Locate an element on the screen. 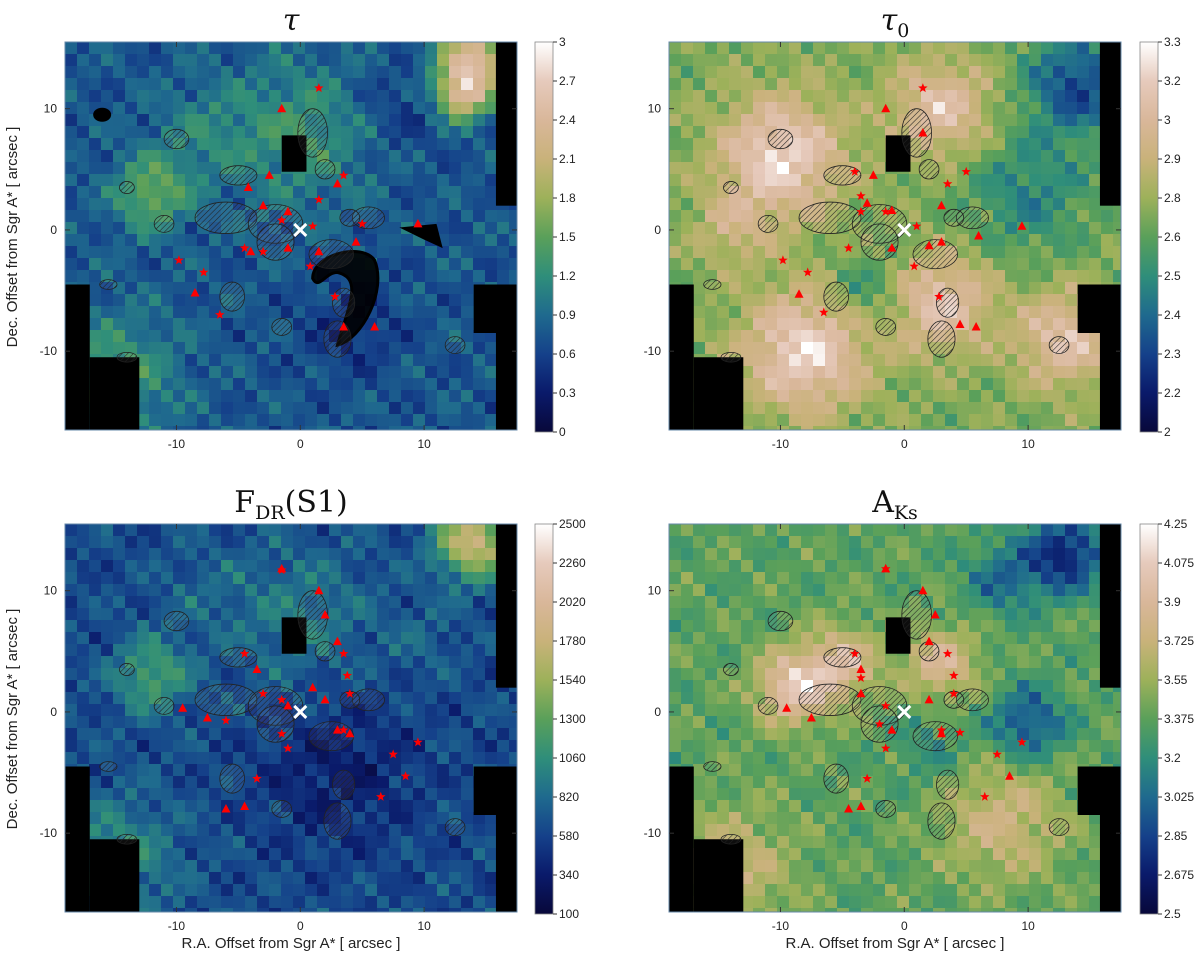 The width and height of the screenshot is (1200, 964). colorbar-tick-label: 3.725 is located at coordinates (1179, 641).